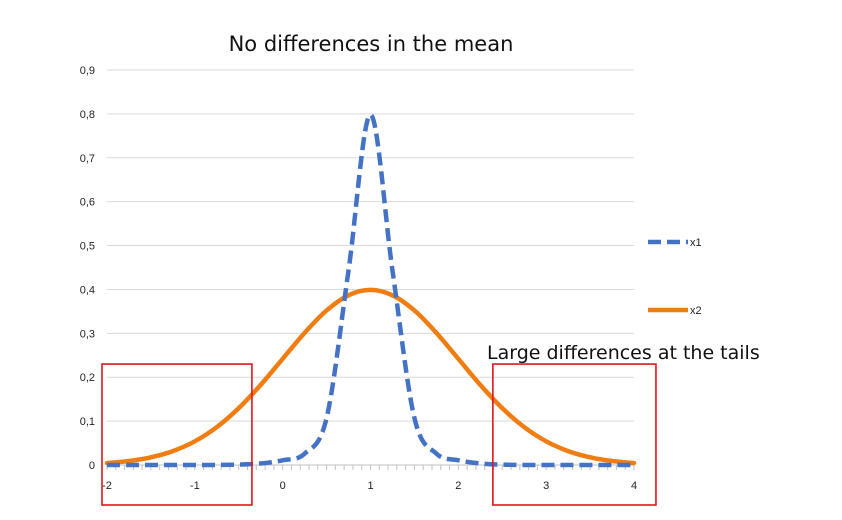  I want to click on x-axis: -2 -1 0 1 2 3 4, so click(369, 478).